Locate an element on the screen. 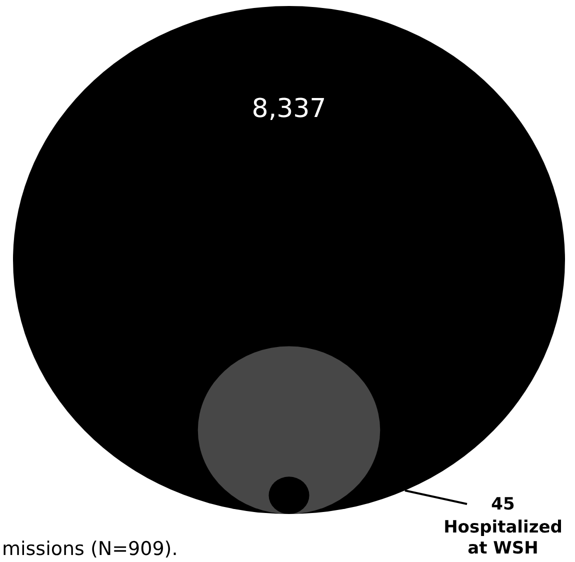  data-label: (N=909). is located at coordinates (134, 549).